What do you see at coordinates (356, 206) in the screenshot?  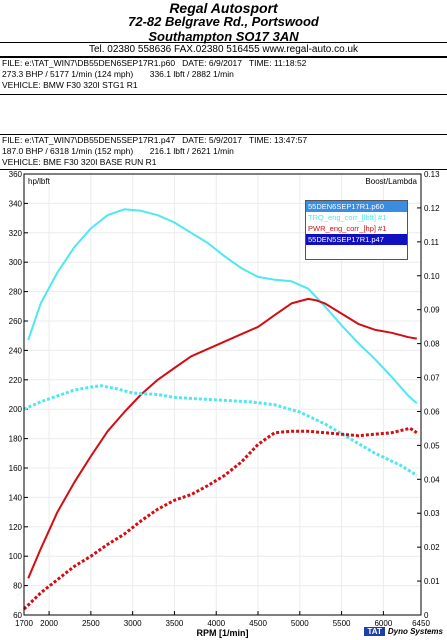 I see `legend-item-run1: 55DEN6SEP17R1.p60` at bounding box center [356, 206].